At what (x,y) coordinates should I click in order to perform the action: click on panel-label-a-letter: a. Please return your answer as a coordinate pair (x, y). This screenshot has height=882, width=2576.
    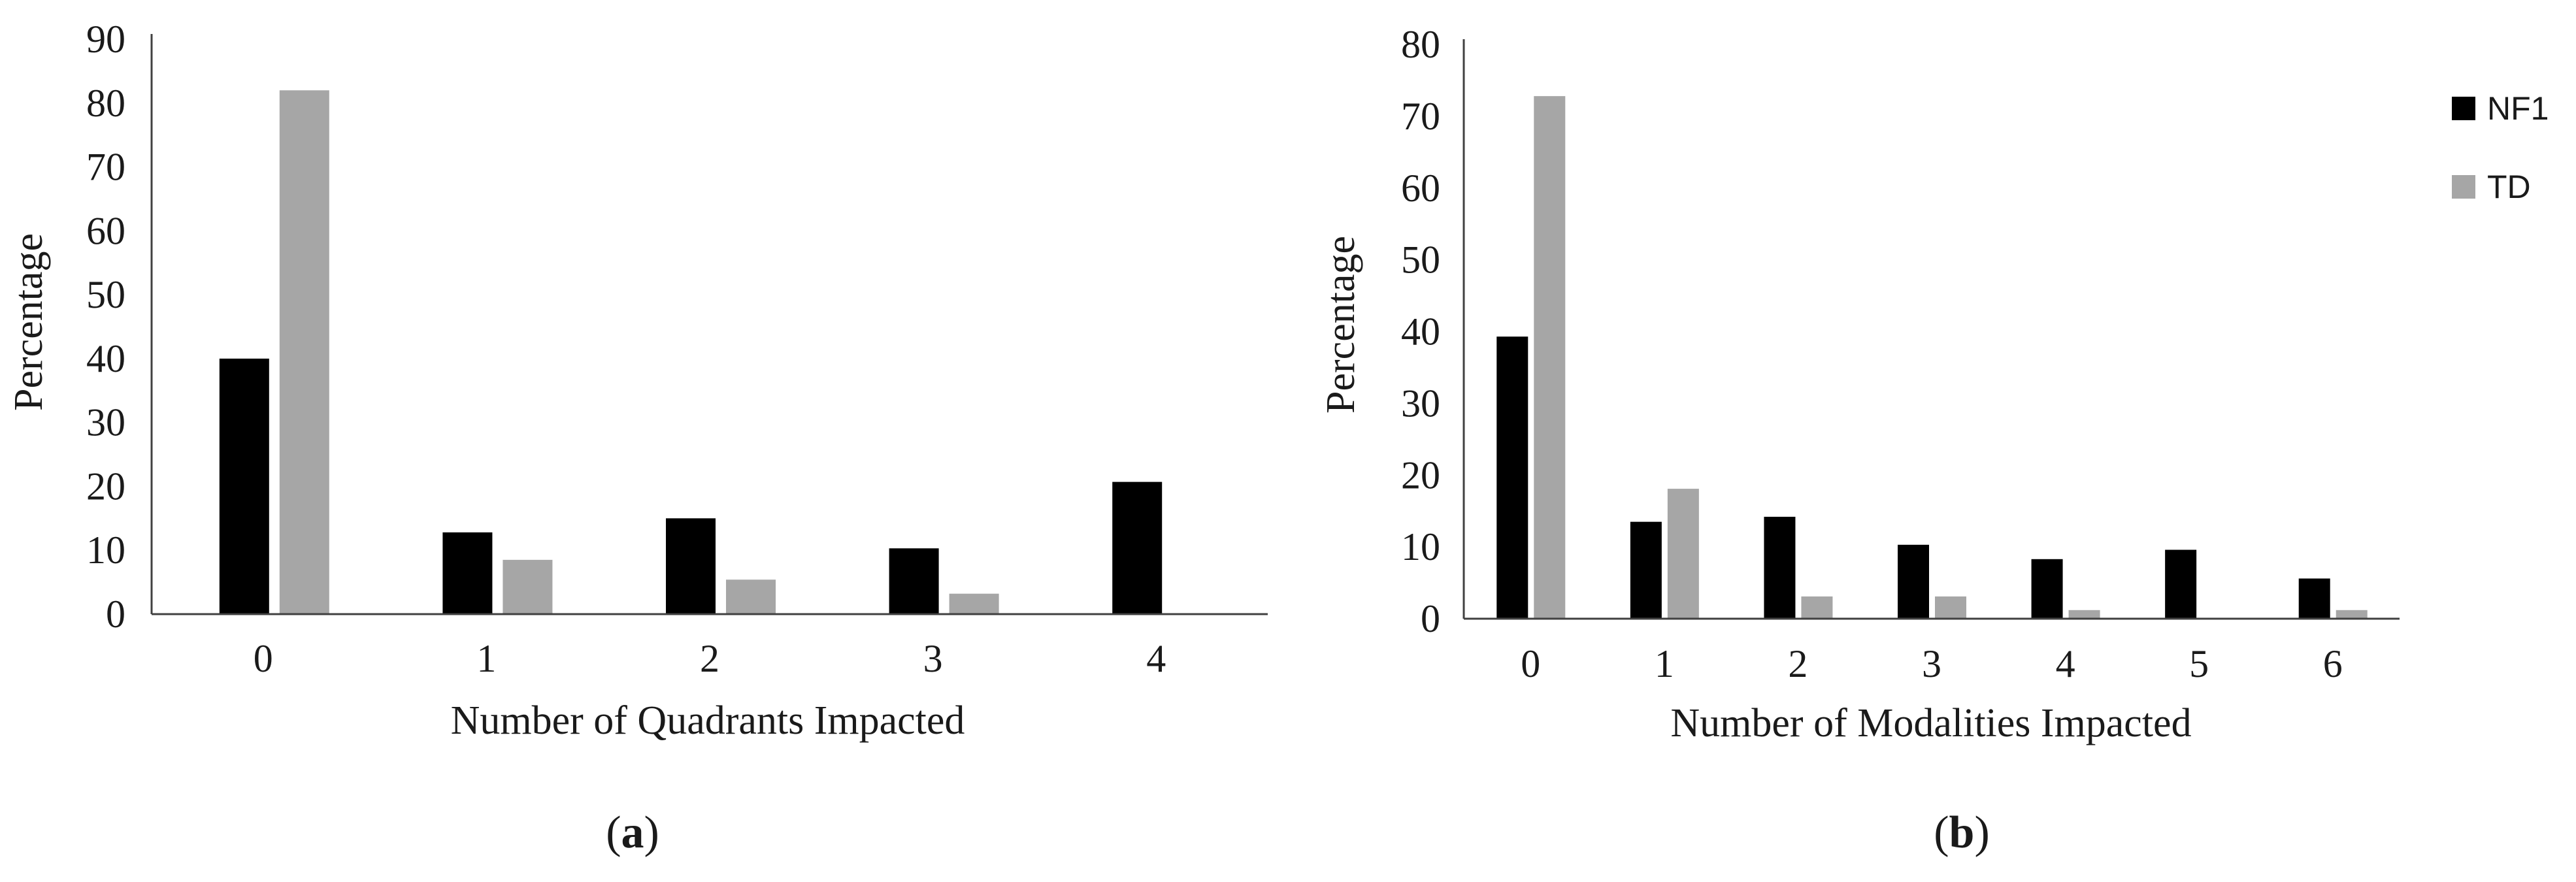
    Looking at the image, I should click on (632, 833).